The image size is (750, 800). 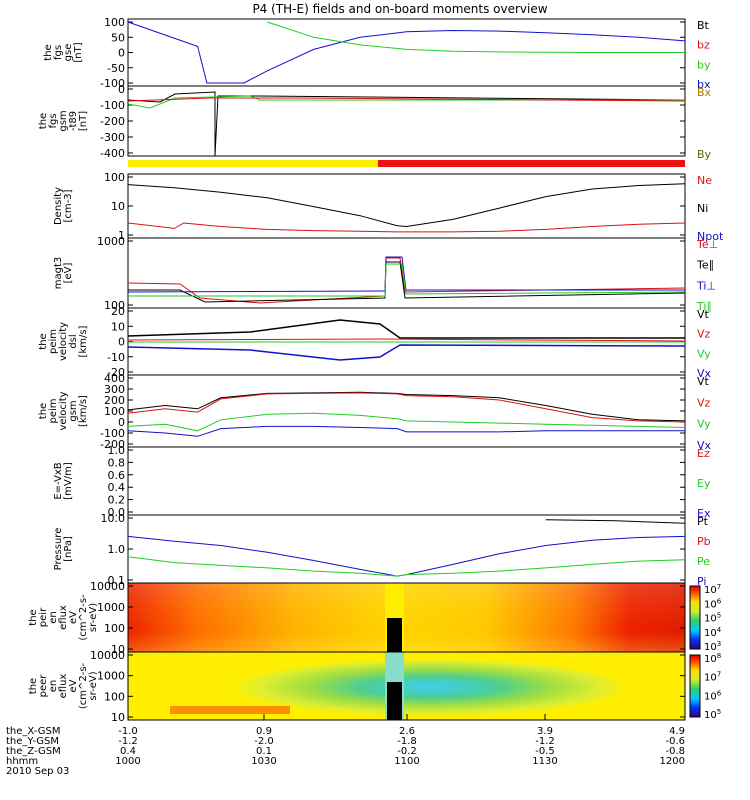 I want to click on y-tick-label: 0.2, so click(x=117, y=500).